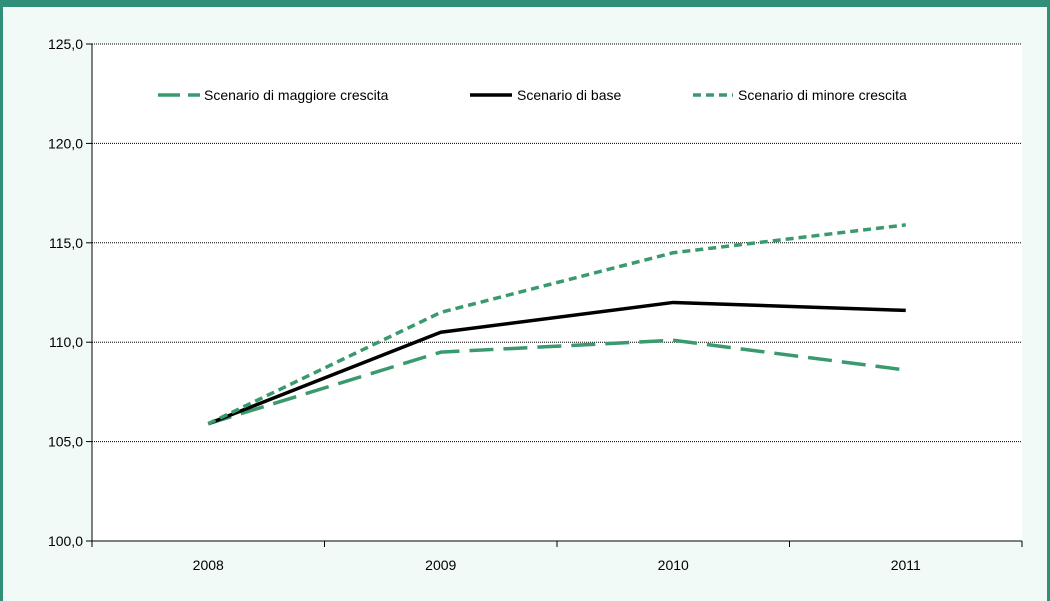 Image resolution: width=1050 pixels, height=601 pixels. What do you see at coordinates (66, 342) in the screenshot?
I see `y-tick-label: 110,0` at bounding box center [66, 342].